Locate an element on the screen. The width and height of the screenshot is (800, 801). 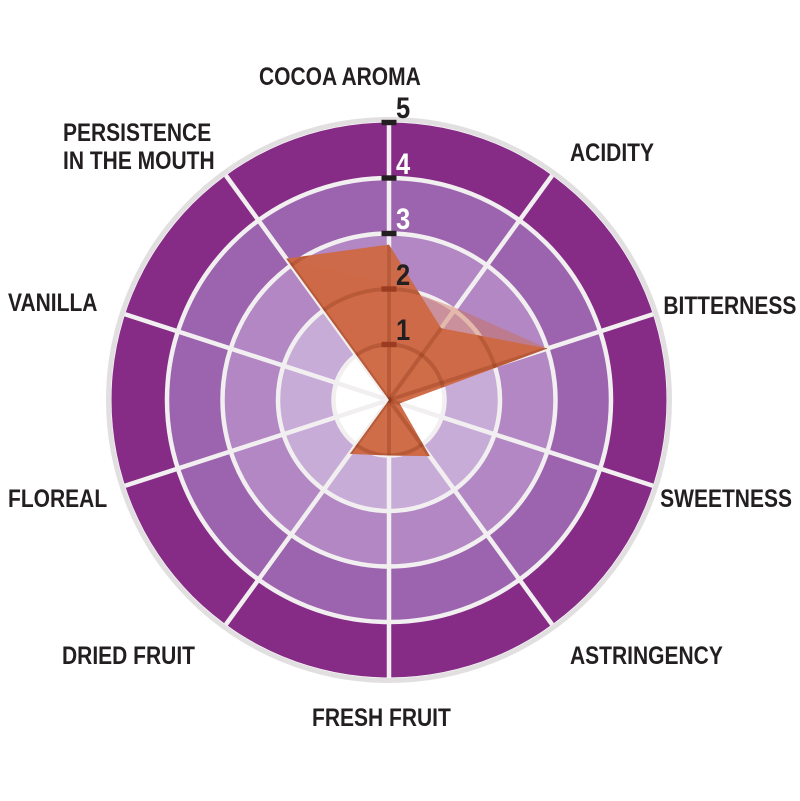
axis-label-sweetness: SWEETNESS is located at coordinates (726, 499).